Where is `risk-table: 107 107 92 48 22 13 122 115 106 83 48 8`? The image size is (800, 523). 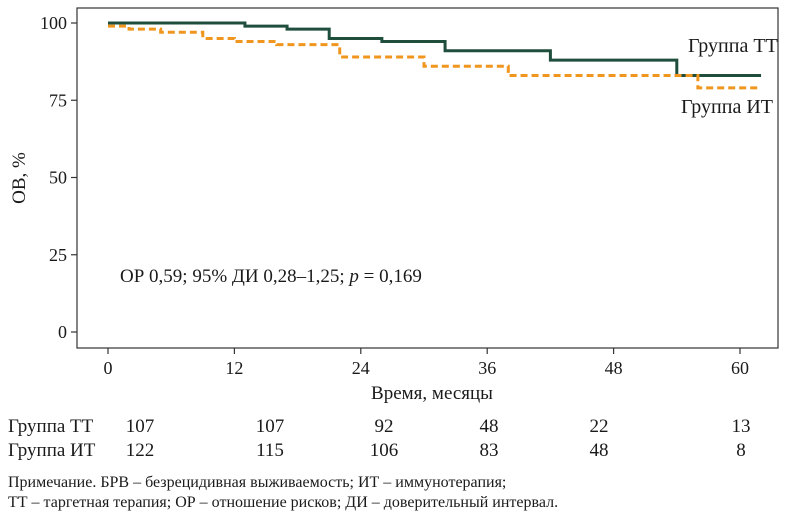
risk-table: 107 107 92 48 22 13 122 115 106 83 48 8 is located at coordinates (438, 438).